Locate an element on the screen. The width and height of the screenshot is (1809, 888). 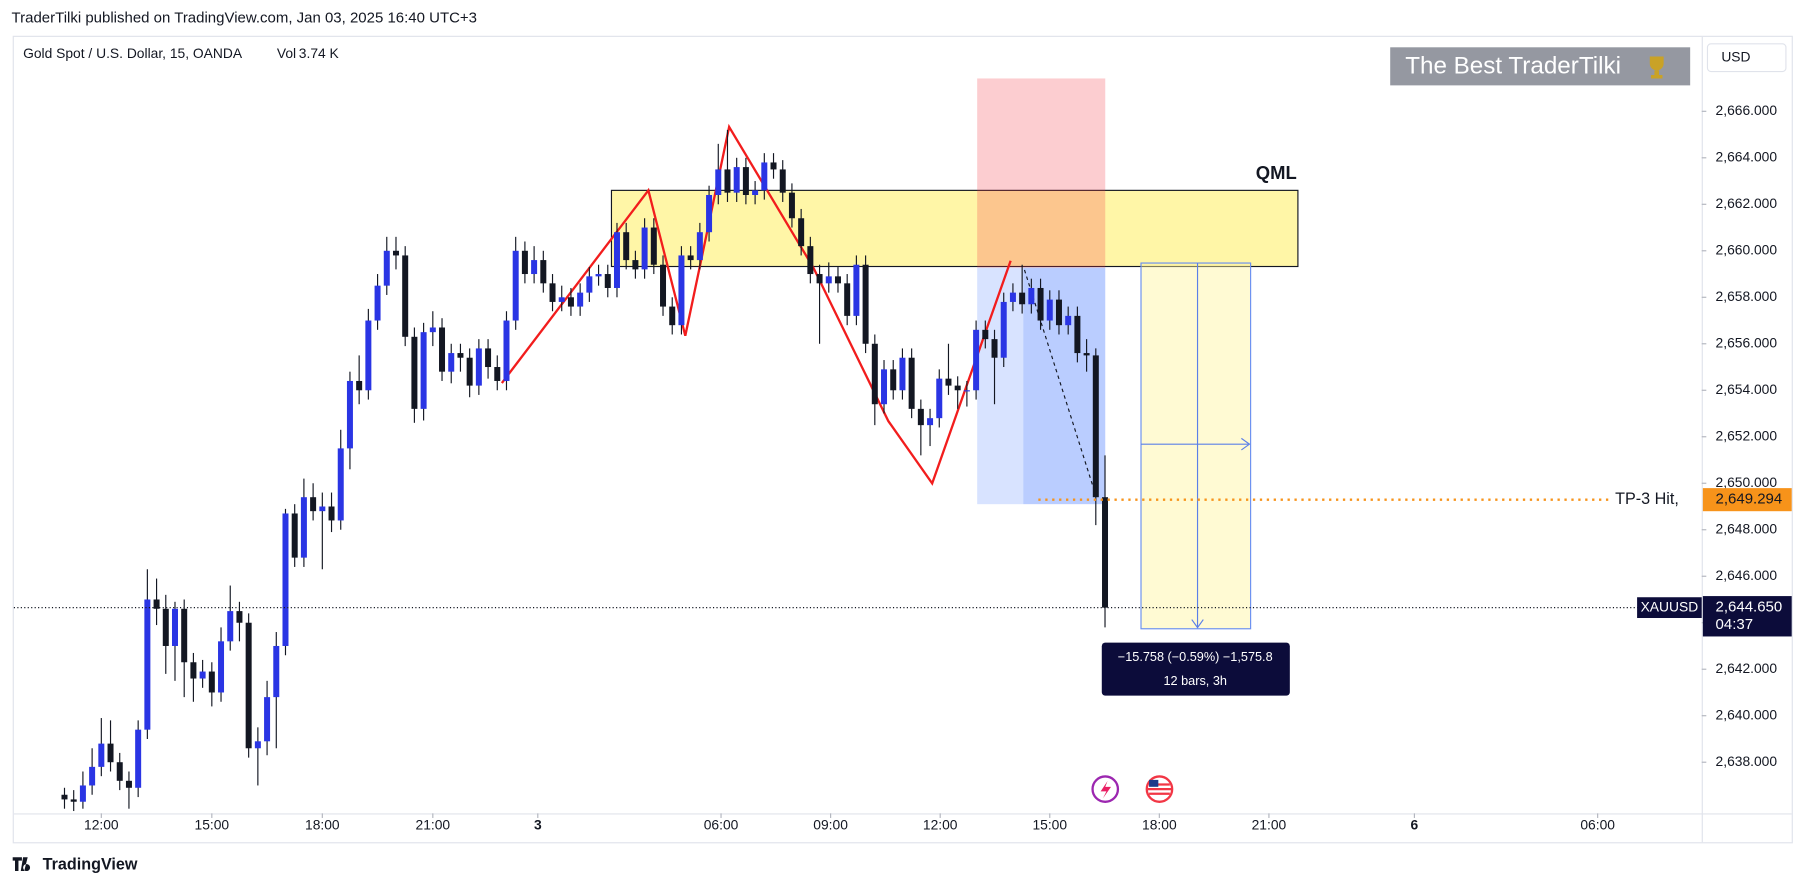
chart-title: Gold Spot / U.S. Dollar, 15, OANDA is located at coordinates (133, 53).